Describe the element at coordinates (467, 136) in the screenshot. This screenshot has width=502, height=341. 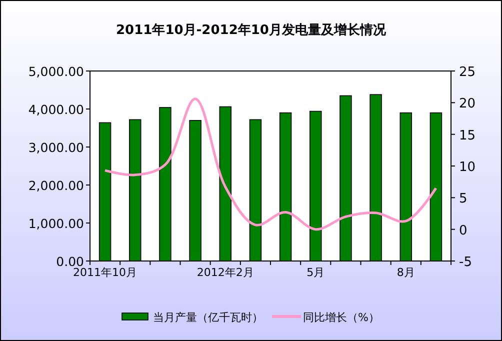
I see `y2-tick-label: 15` at that location.